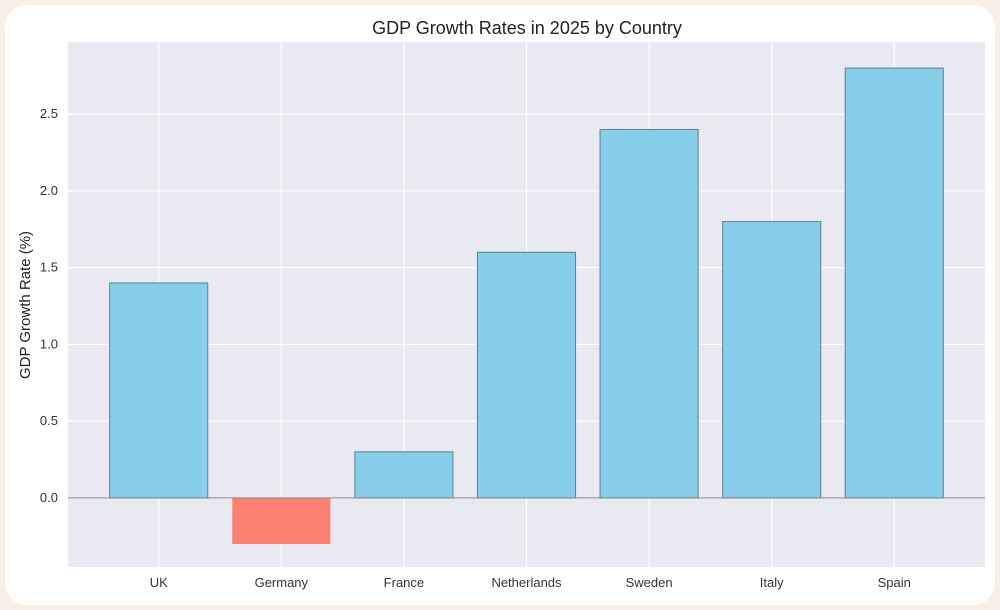 The width and height of the screenshot is (1000, 610). Describe the element at coordinates (404, 582) in the screenshot. I see `x-tick-label: France` at that location.